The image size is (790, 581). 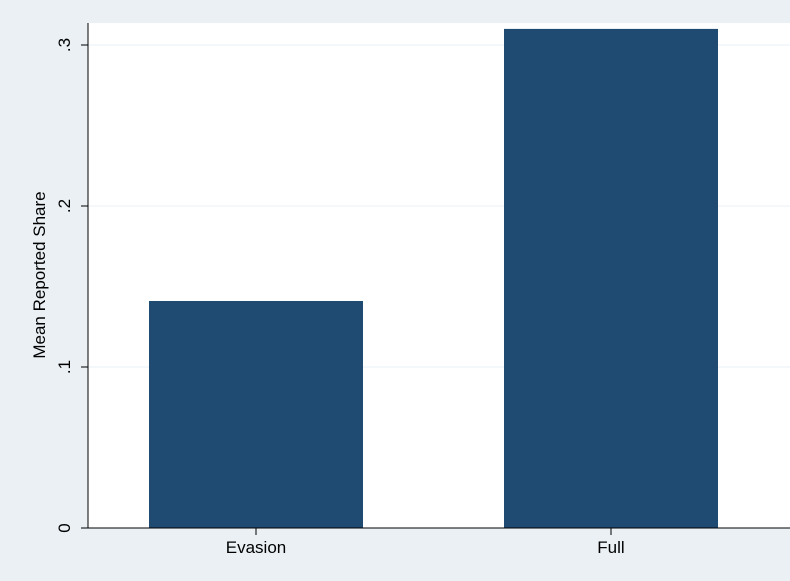 What do you see at coordinates (64, 527) in the screenshot?
I see `y-tick-label: 0` at bounding box center [64, 527].